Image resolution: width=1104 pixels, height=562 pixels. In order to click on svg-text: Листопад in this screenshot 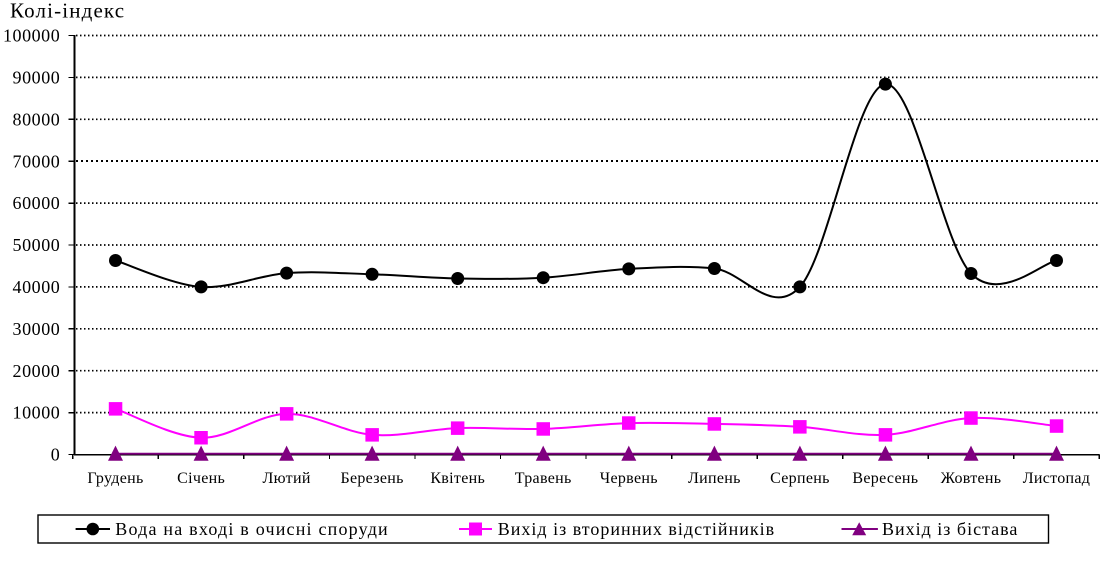, I will do `click(1057, 478)`.